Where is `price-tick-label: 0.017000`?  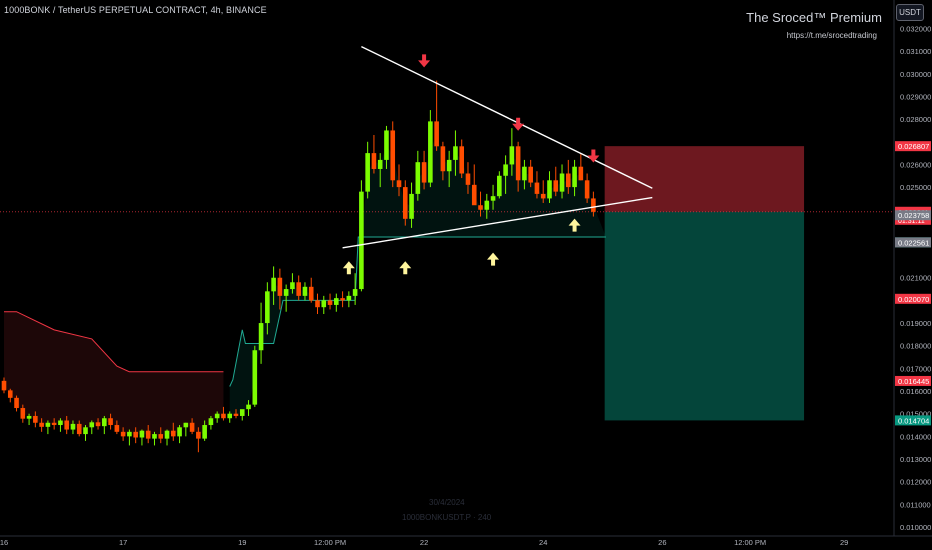 price-tick-label: 0.017000 is located at coordinates (915, 368).